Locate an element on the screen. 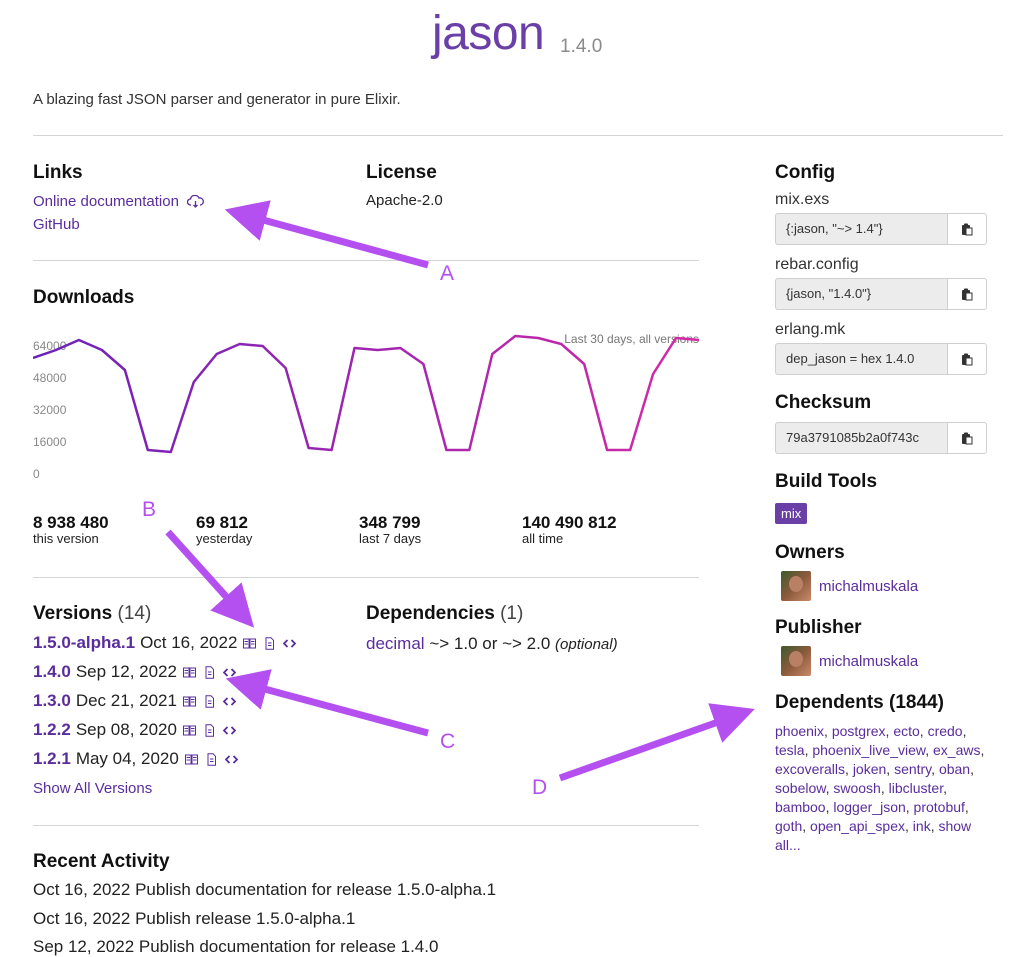 The height and width of the screenshot is (957, 1010). publisher-link: michalmuskala is located at coordinates (869, 661).